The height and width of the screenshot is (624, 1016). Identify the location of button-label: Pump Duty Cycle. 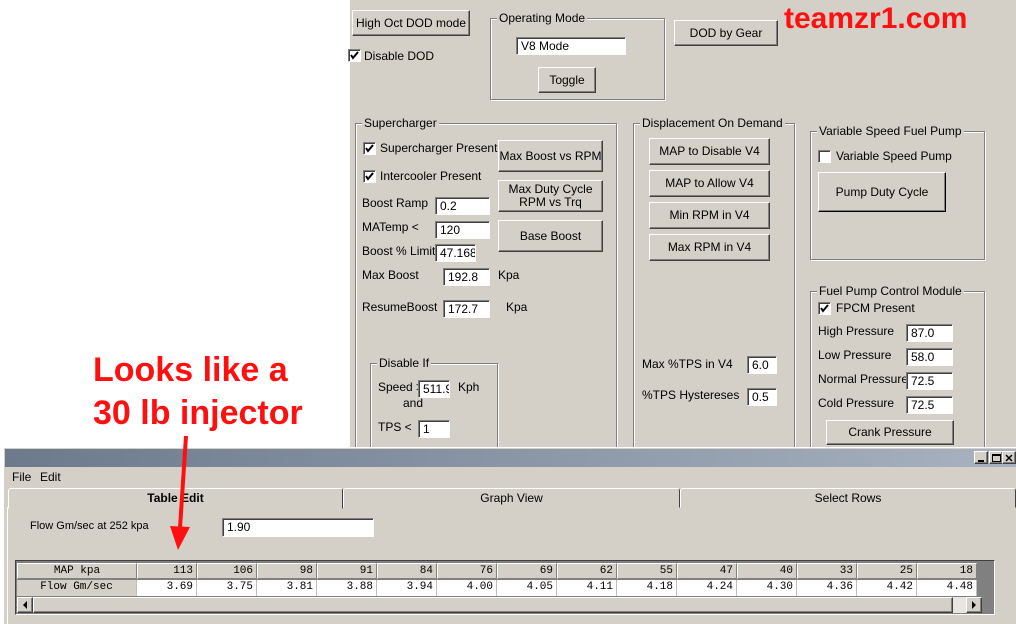
(882, 191).